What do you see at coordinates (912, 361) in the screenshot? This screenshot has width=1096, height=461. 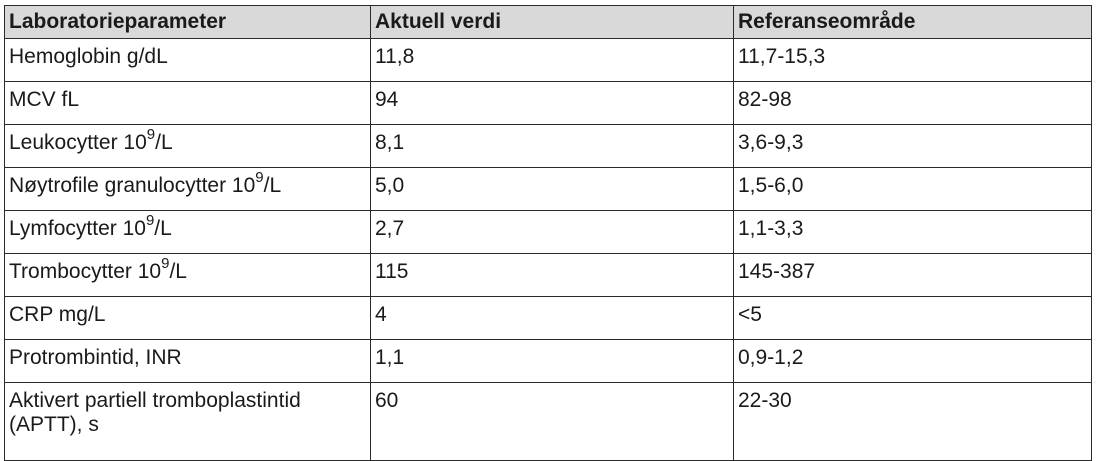 I see `reference-cell: 0,9-1,2` at bounding box center [912, 361].